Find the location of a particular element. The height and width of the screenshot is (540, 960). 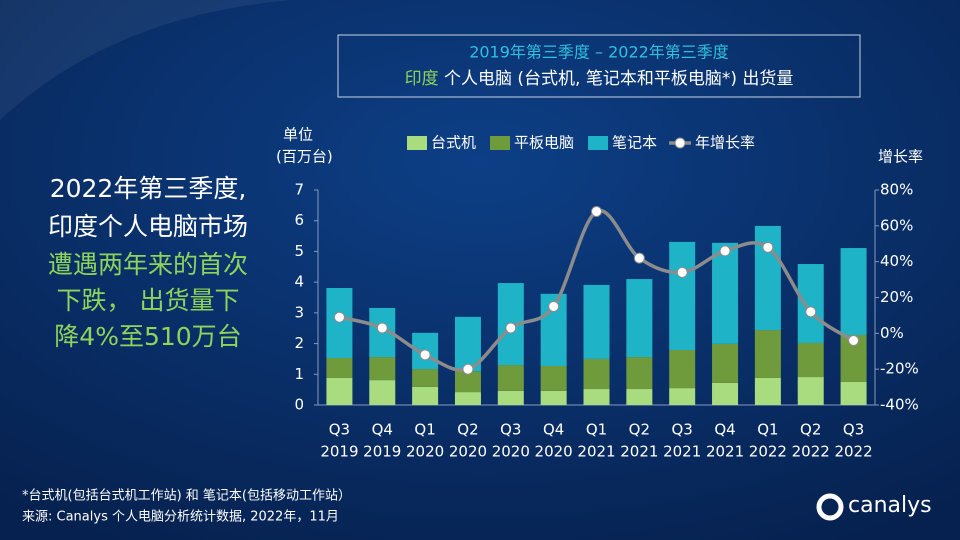

subtitle-country: 印度 is located at coordinates (422, 79).